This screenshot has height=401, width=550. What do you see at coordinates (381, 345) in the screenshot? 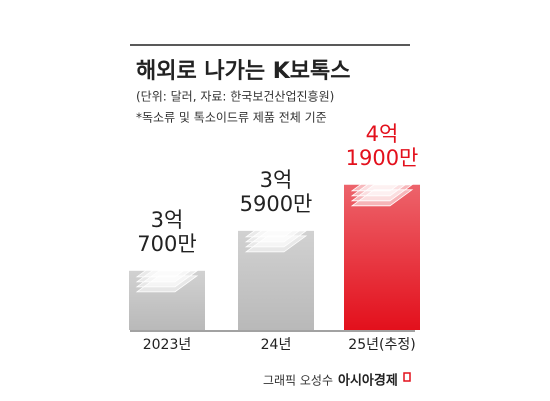
I see `x-tick-label: 25년(추정)` at bounding box center [381, 345].